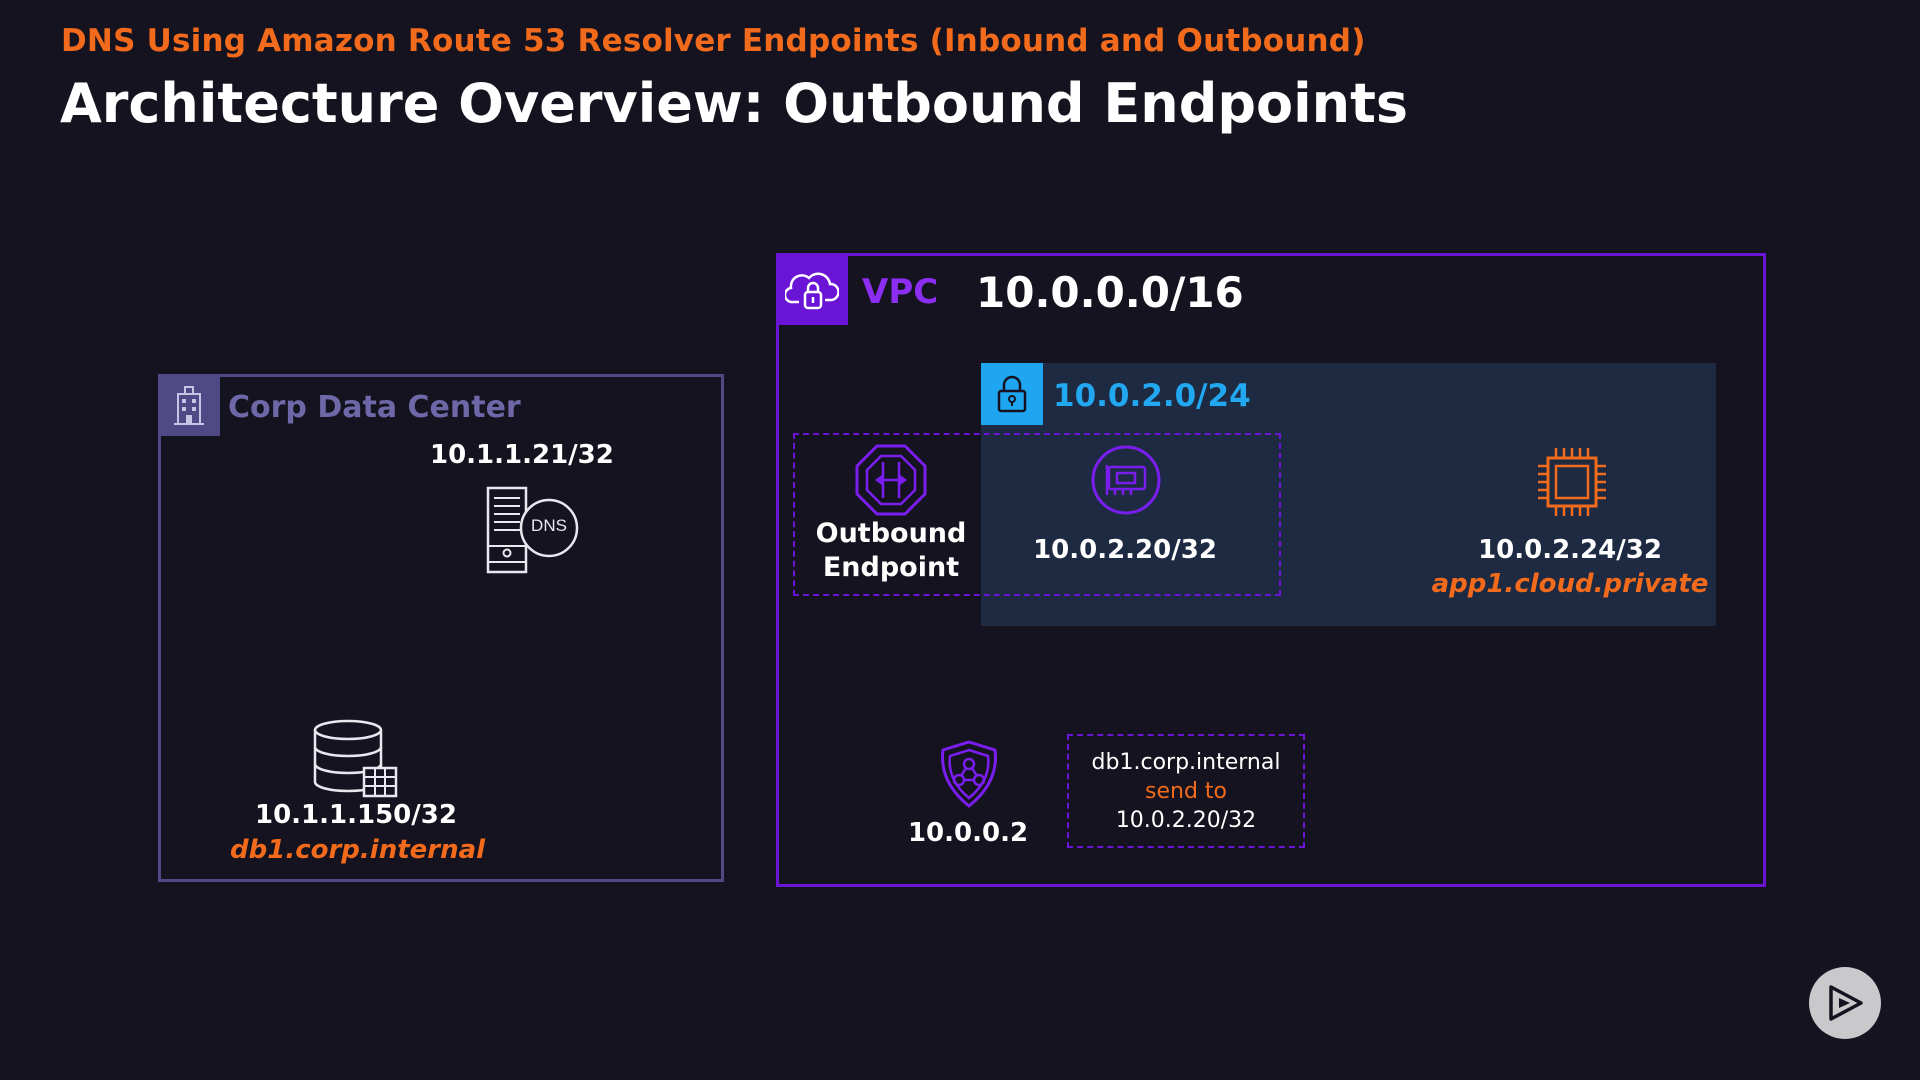  Describe the element at coordinates (1110, 292) in the screenshot. I see `vpc-cidr: 10.0.0.0/16` at that location.